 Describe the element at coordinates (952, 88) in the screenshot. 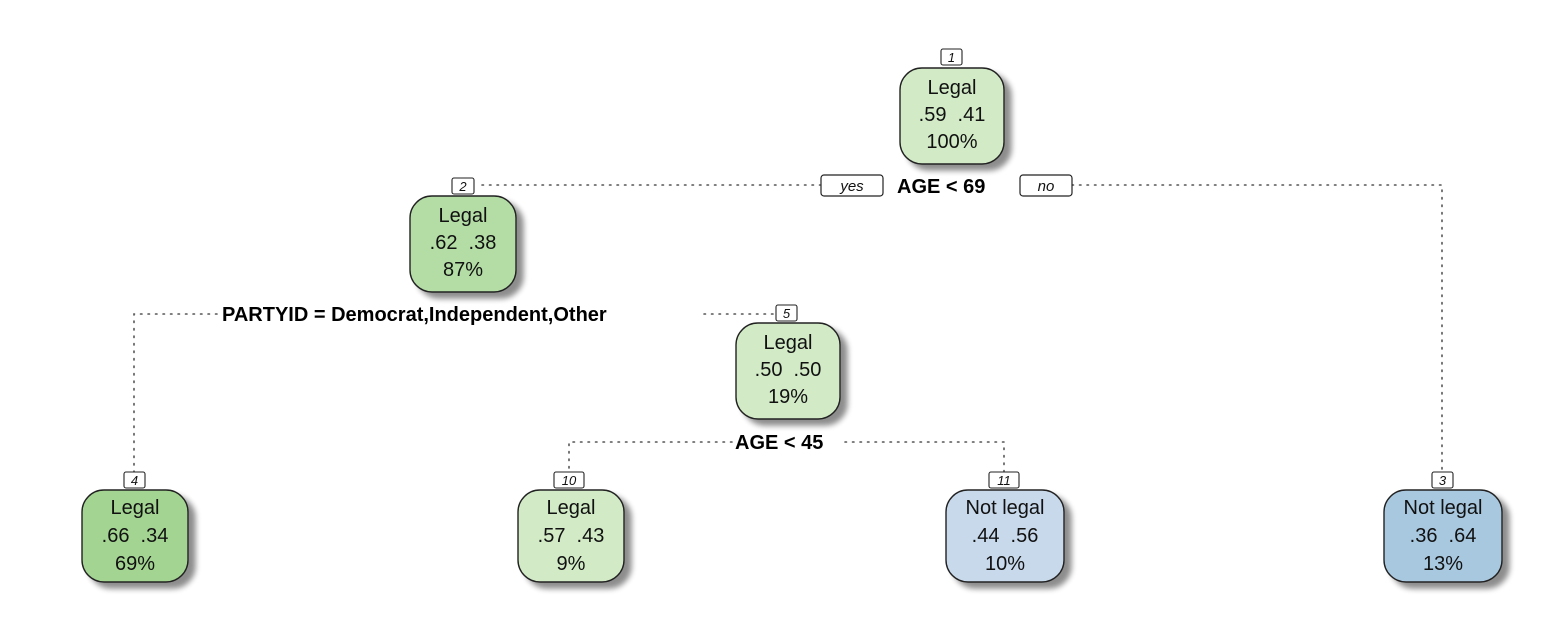

I see `node-1-label: Legal` at that location.